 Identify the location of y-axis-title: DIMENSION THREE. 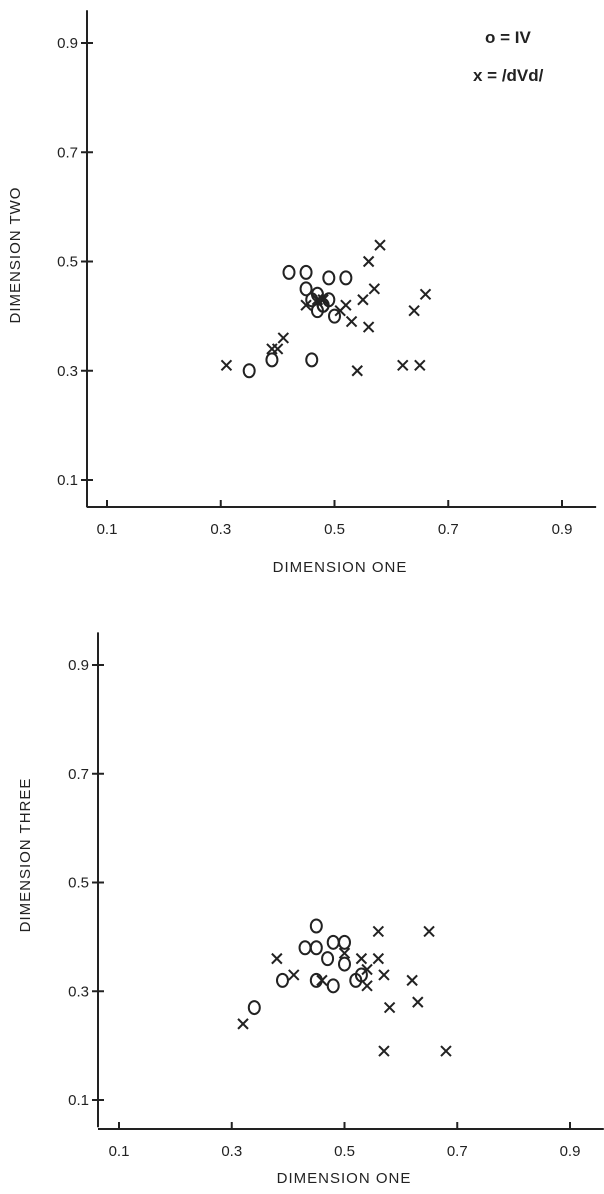
(25, 855).